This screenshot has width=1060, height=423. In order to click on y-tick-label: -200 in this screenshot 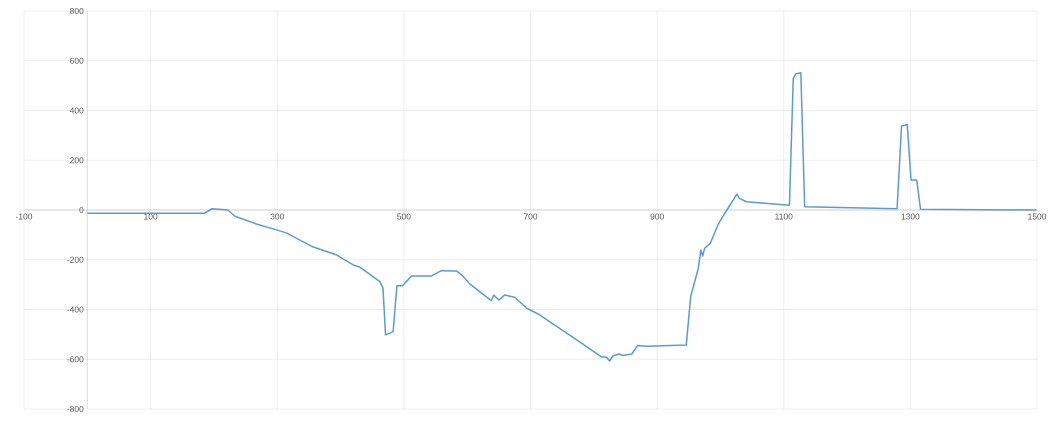, I will do `click(75, 259)`.